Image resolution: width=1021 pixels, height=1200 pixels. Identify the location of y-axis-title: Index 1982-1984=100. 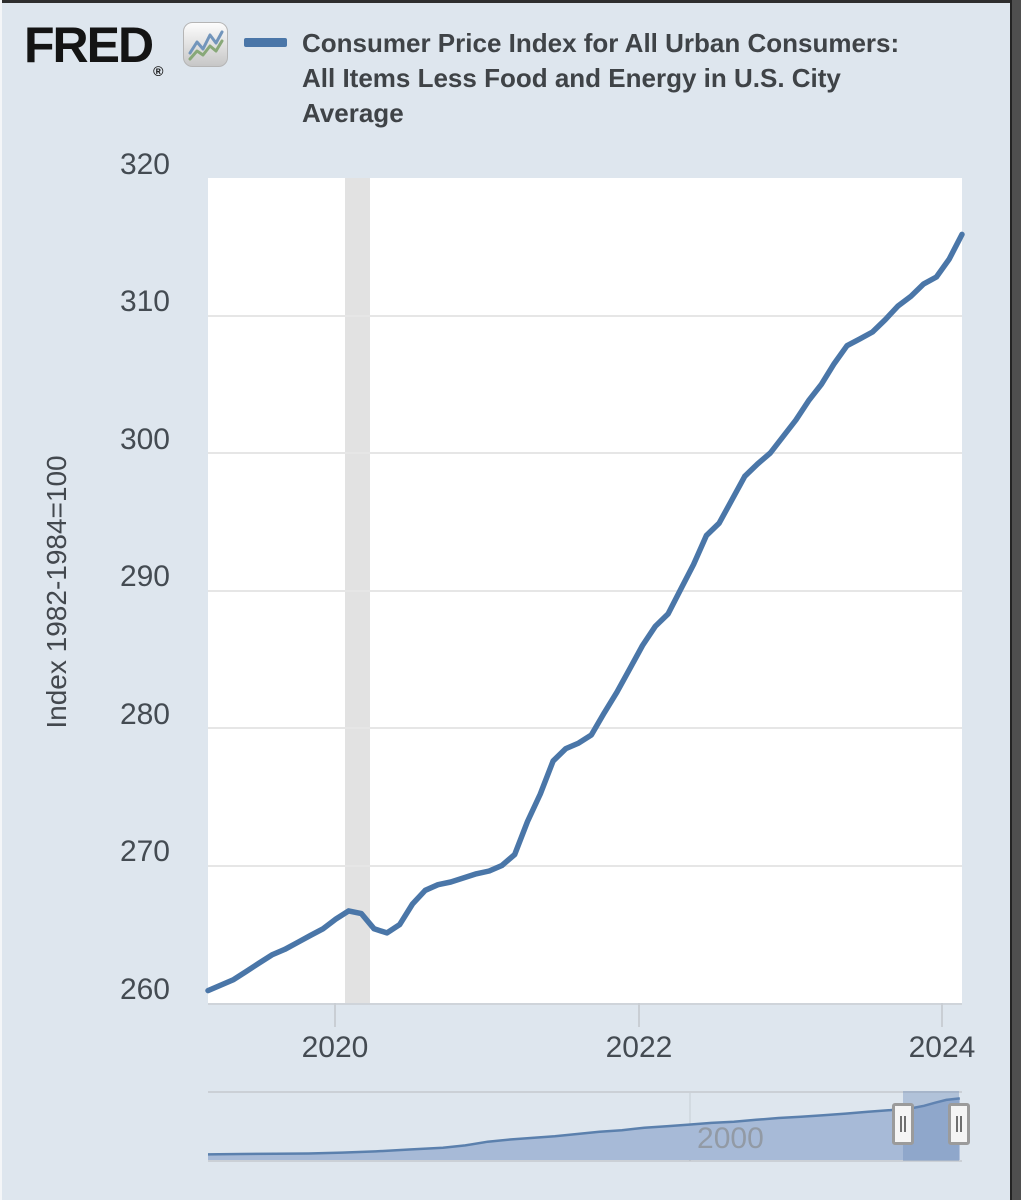
(56, 592).